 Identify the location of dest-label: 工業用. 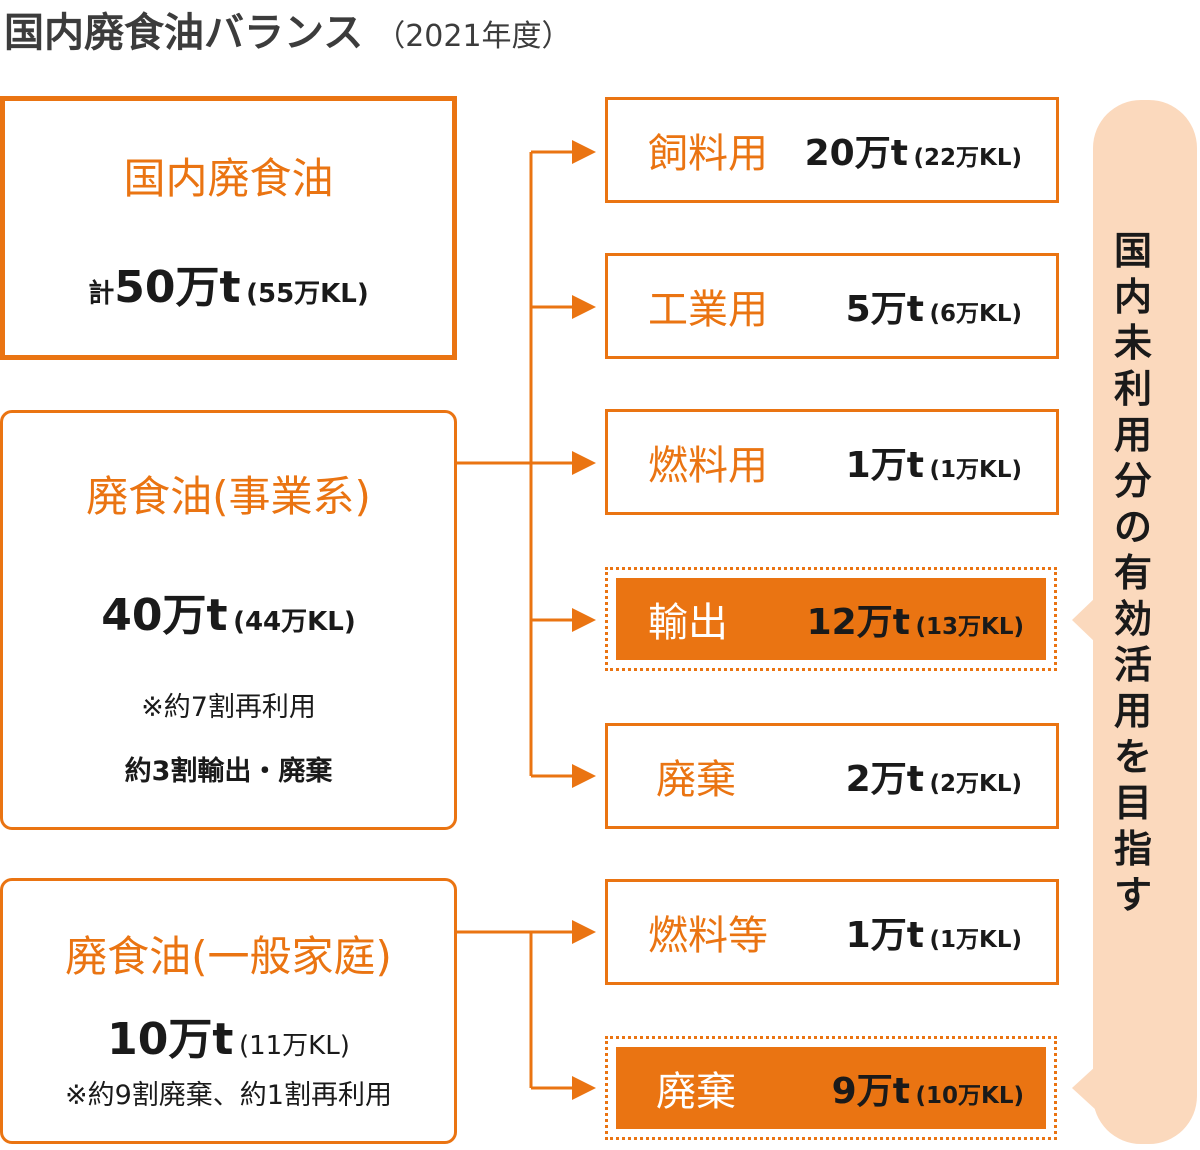
(708, 310).